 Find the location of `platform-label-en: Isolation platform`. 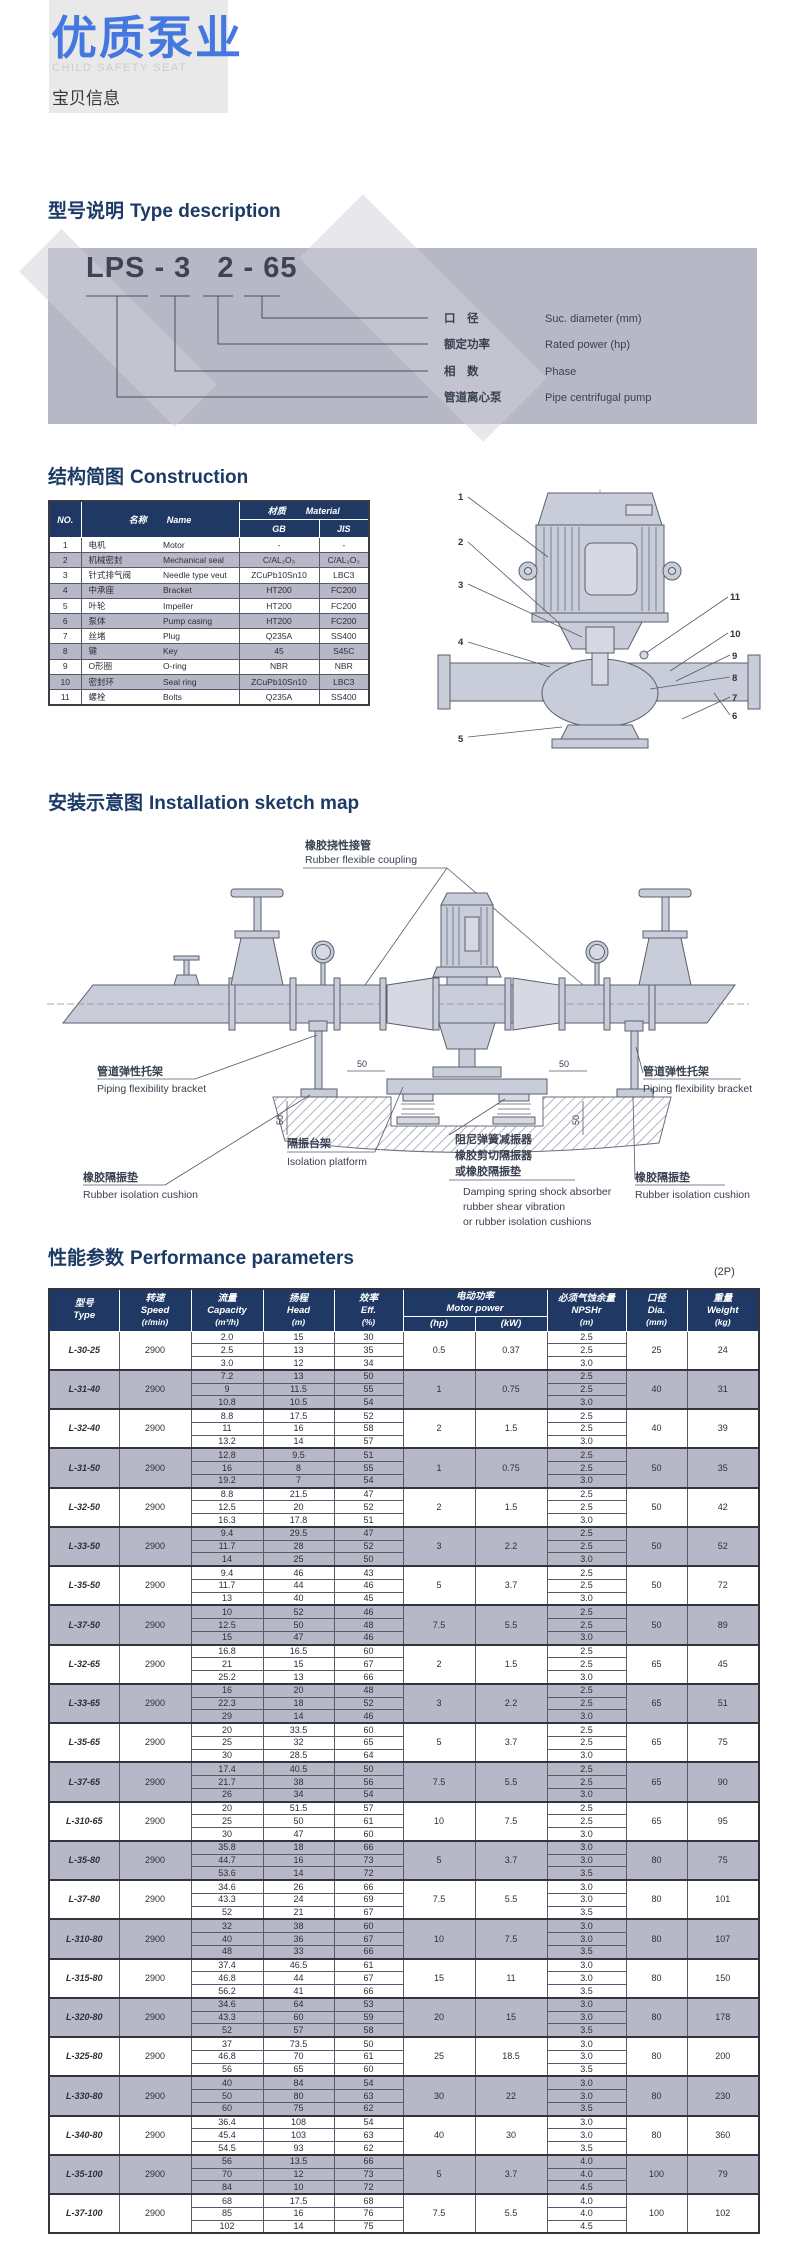

platform-label-en: Isolation platform is located at coordinates (327, 1162).